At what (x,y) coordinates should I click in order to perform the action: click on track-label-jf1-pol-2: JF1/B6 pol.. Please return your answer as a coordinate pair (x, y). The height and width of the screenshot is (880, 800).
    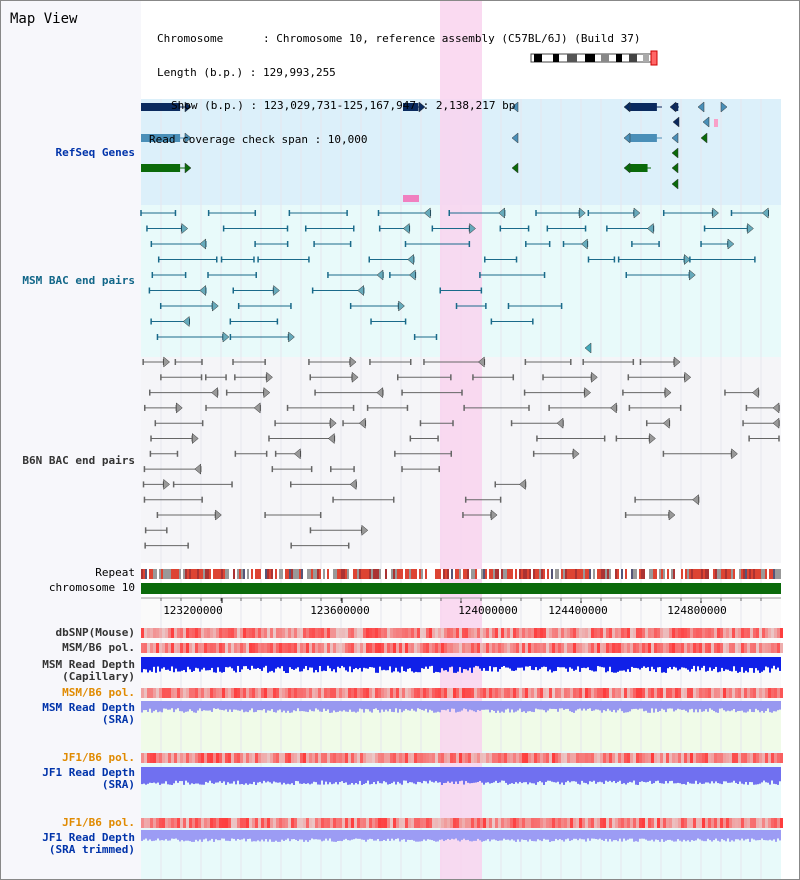
    Looking at the image, I should click on (98, 822).